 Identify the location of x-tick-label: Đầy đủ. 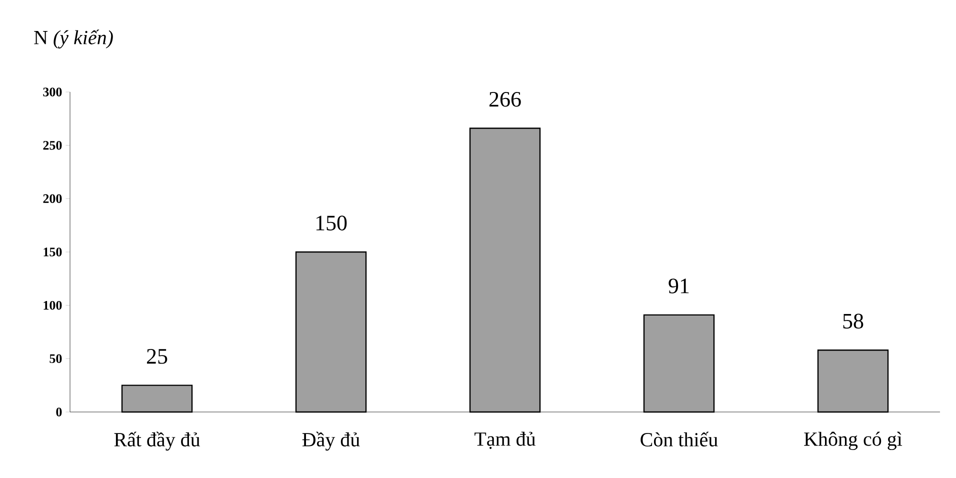
(331, 441).